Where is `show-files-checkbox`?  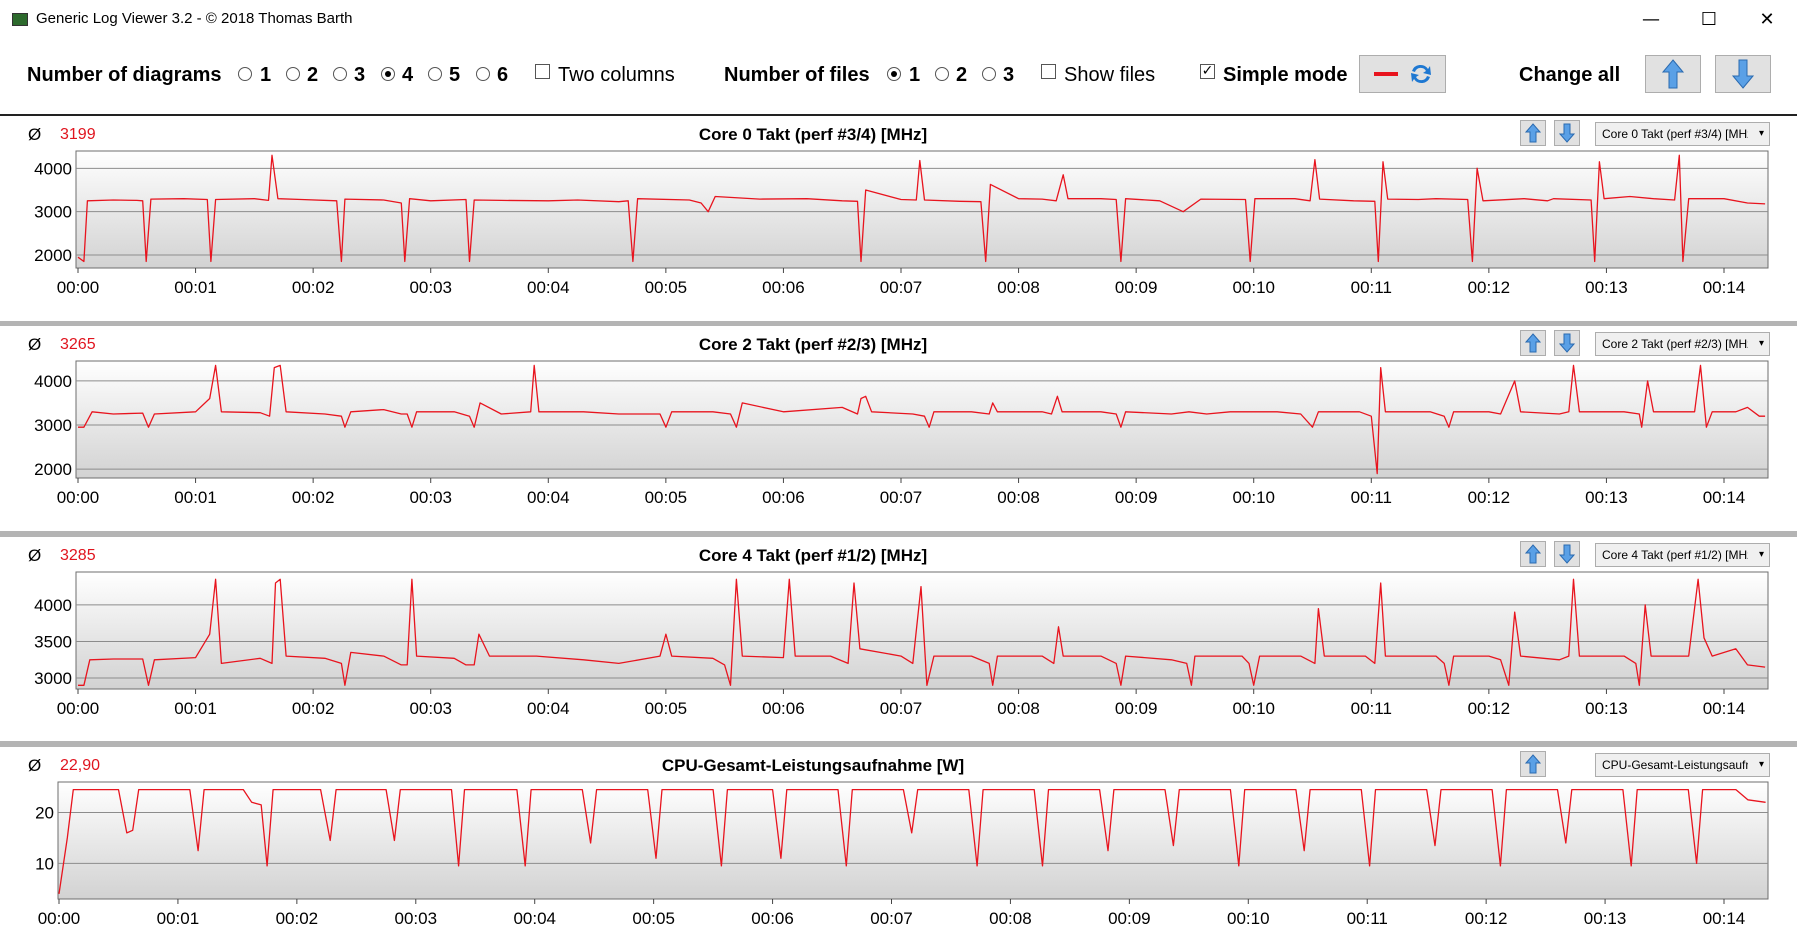
show-files-checkbox is located at coordinates (1048, 71).